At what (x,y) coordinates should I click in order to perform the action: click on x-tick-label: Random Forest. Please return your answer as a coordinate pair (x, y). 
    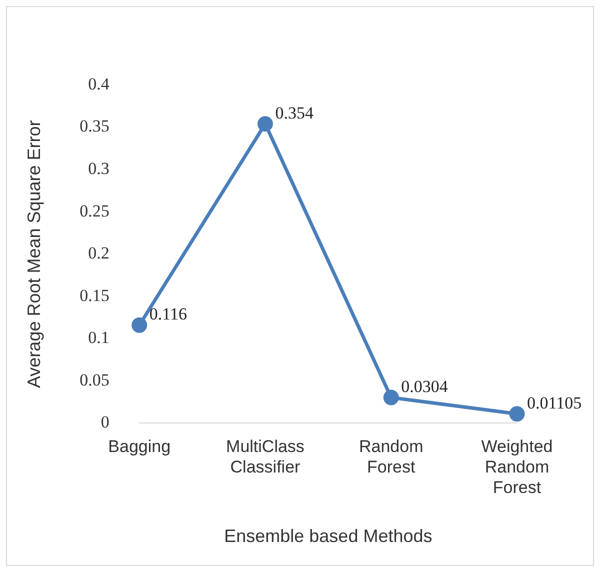
    Looking at the image, I should click on (391, 456).